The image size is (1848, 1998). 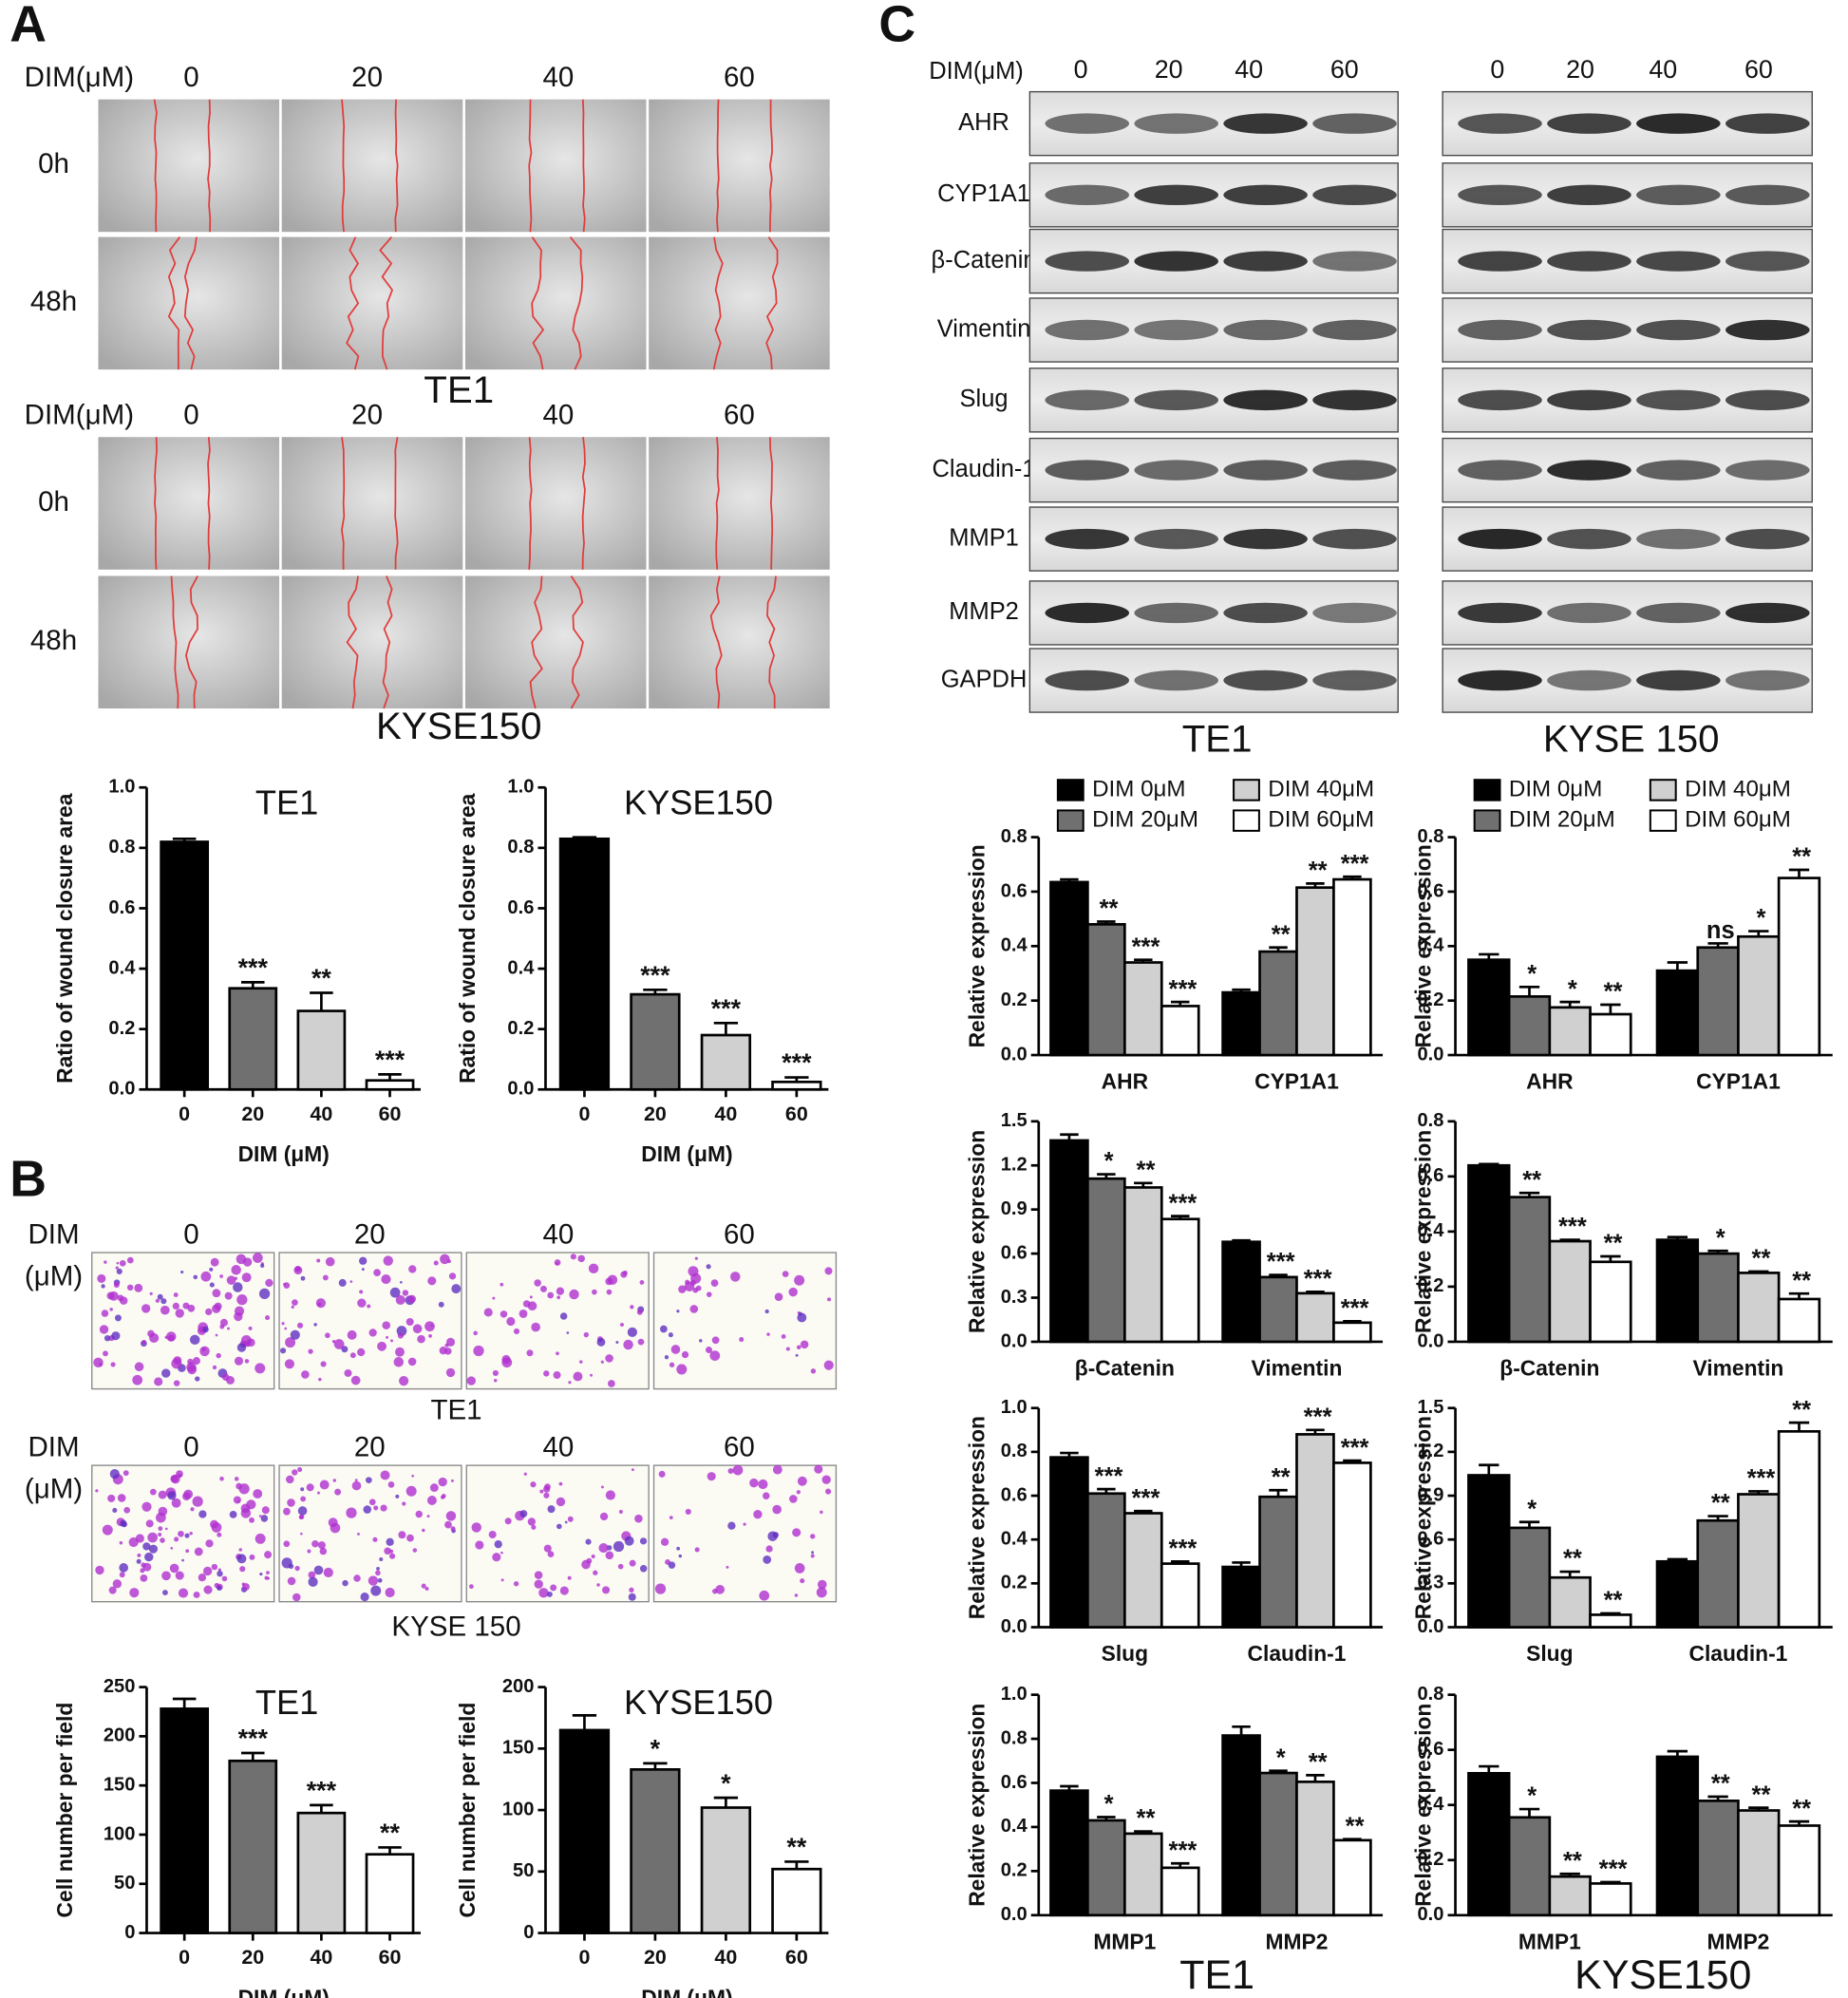 I want to click on dose-label: 0, so click(x=190, y=1446).